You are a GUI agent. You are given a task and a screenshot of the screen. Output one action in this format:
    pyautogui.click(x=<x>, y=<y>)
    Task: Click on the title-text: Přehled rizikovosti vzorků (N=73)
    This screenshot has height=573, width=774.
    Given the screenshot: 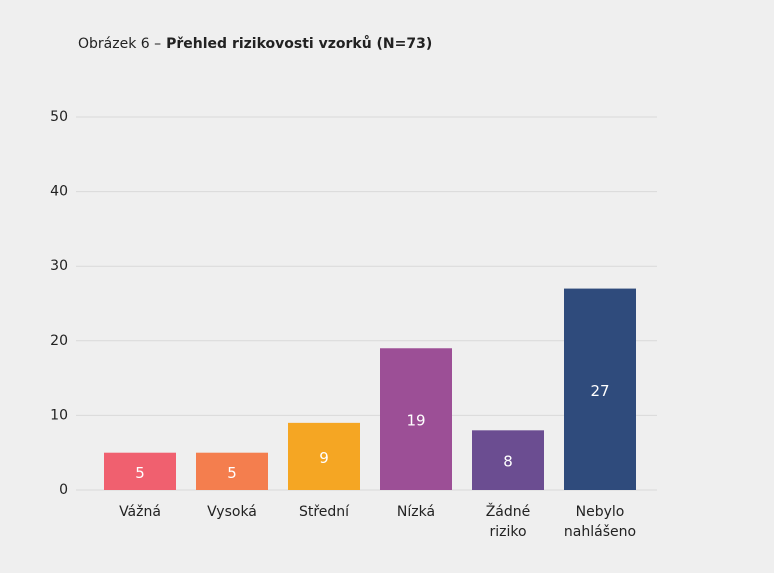 What is the action you would take?
    pyautogui.click(x=299, y=43)
    